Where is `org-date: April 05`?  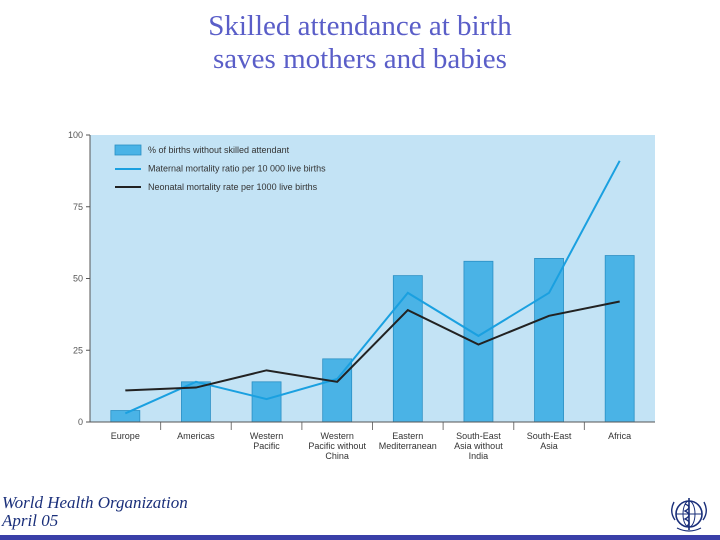
org-date: April 05 is located at coordinates (30, 520).